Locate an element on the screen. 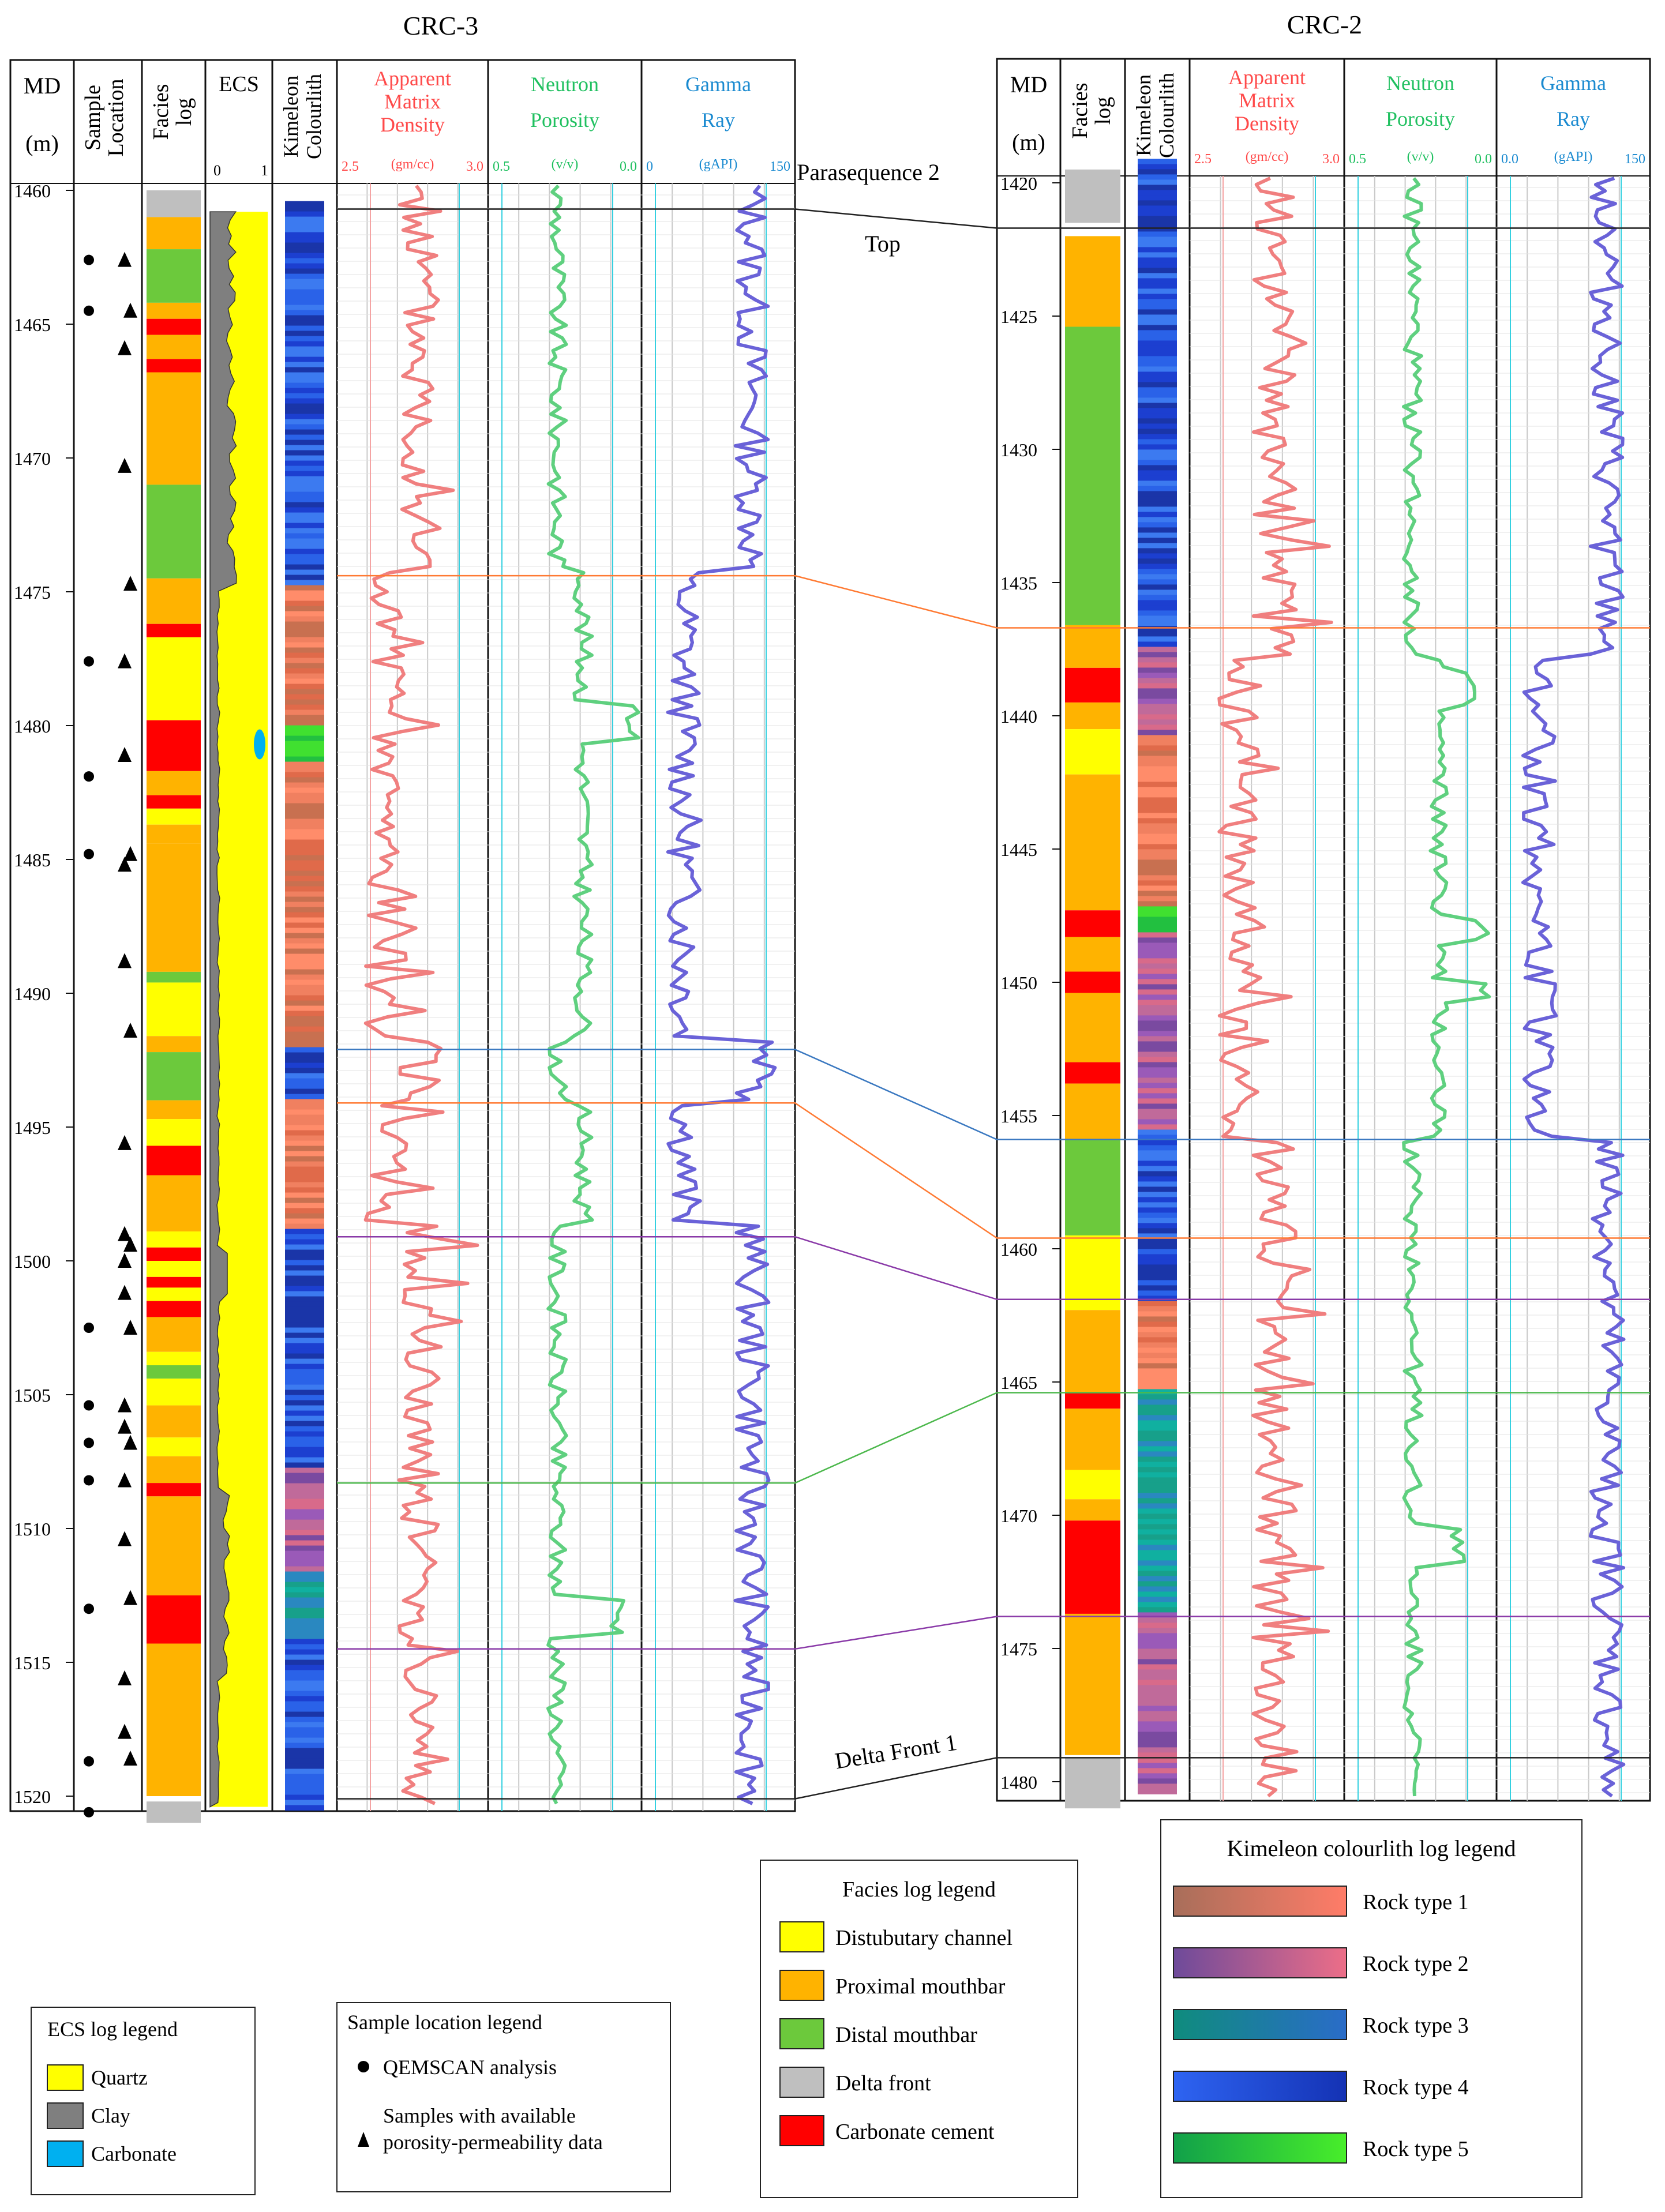 This screenshot has width=1665, height=2212. ecs-legend-quartz-swatch is located at coordinates (65, 2077).